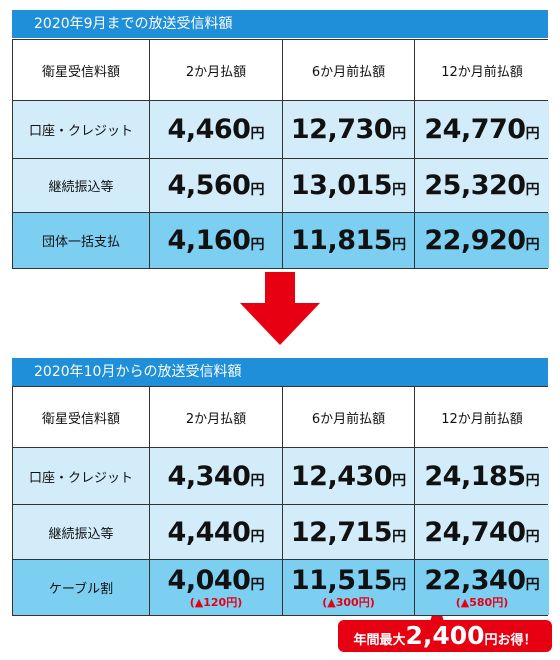 This screenshot has height=660, width=560. Describe the element at coordinates (475, 580) in the screenshot. I see `fee-amount: 22,340` at that location.